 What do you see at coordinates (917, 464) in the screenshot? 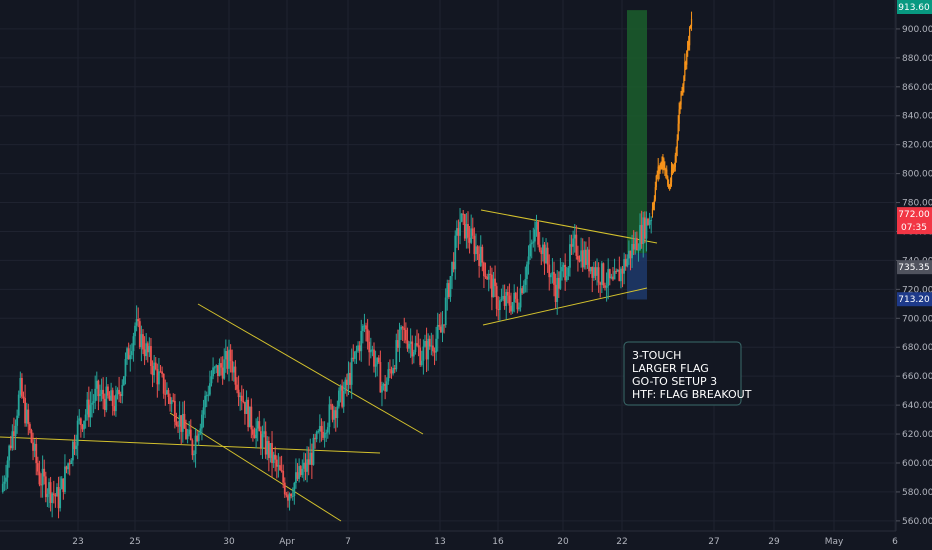
I see `y-tick-label: 600.00` at bounding box center [917, 464].